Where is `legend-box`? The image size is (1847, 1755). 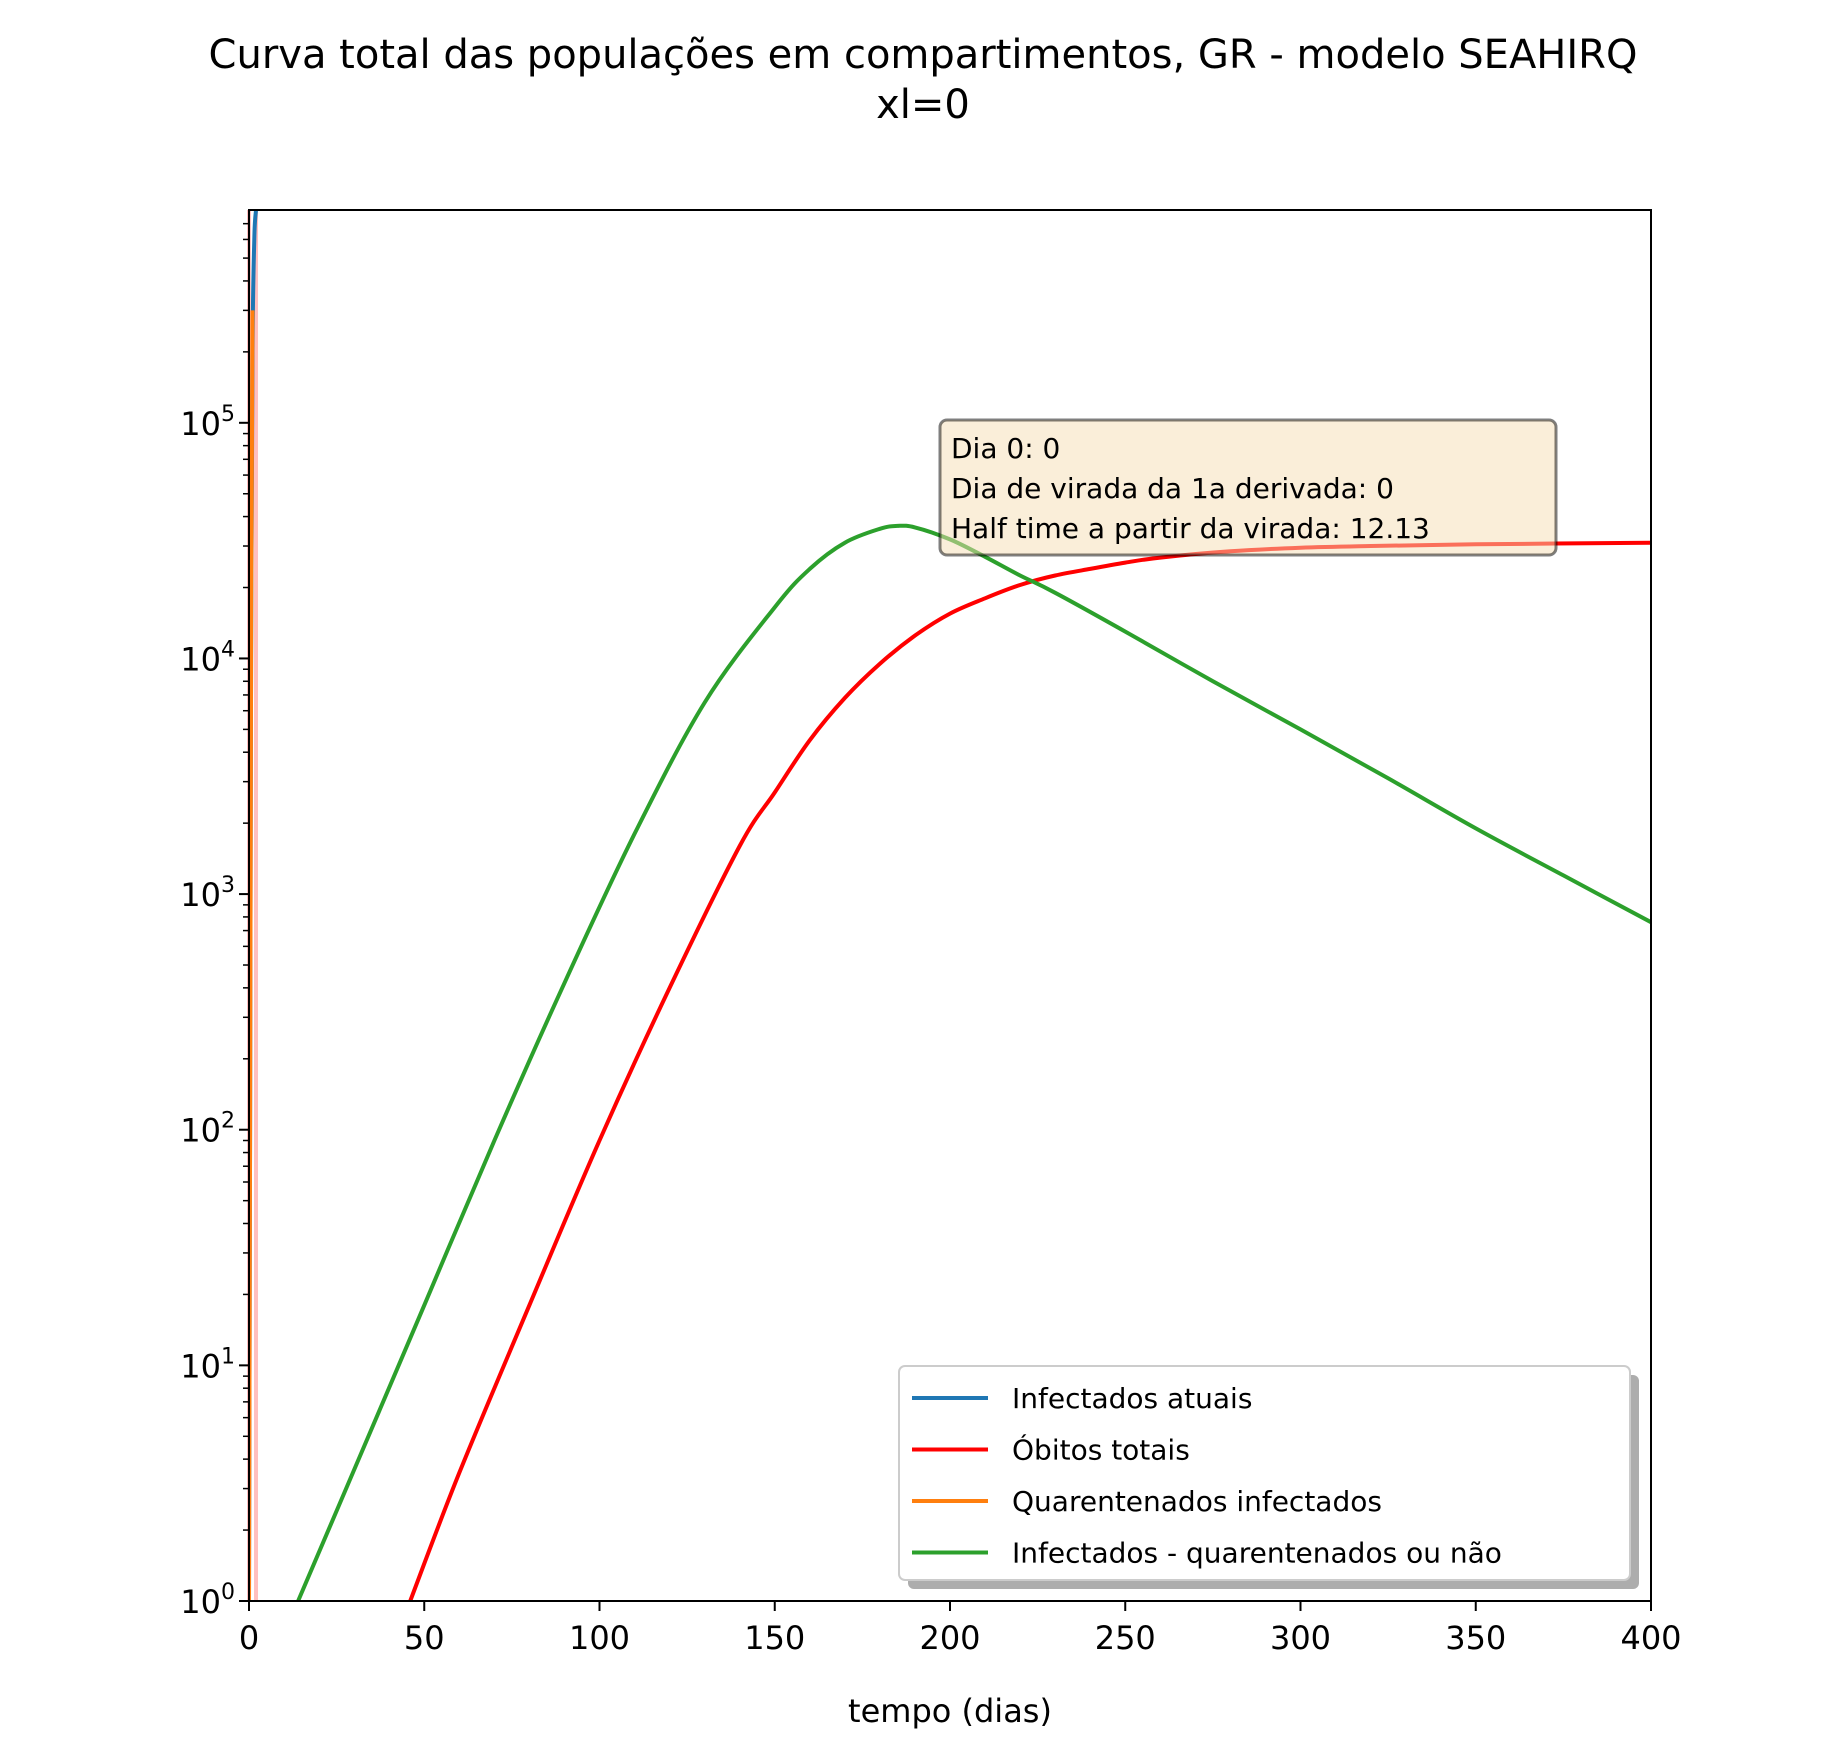 legend-box is located at coordinates (1264, 1473).